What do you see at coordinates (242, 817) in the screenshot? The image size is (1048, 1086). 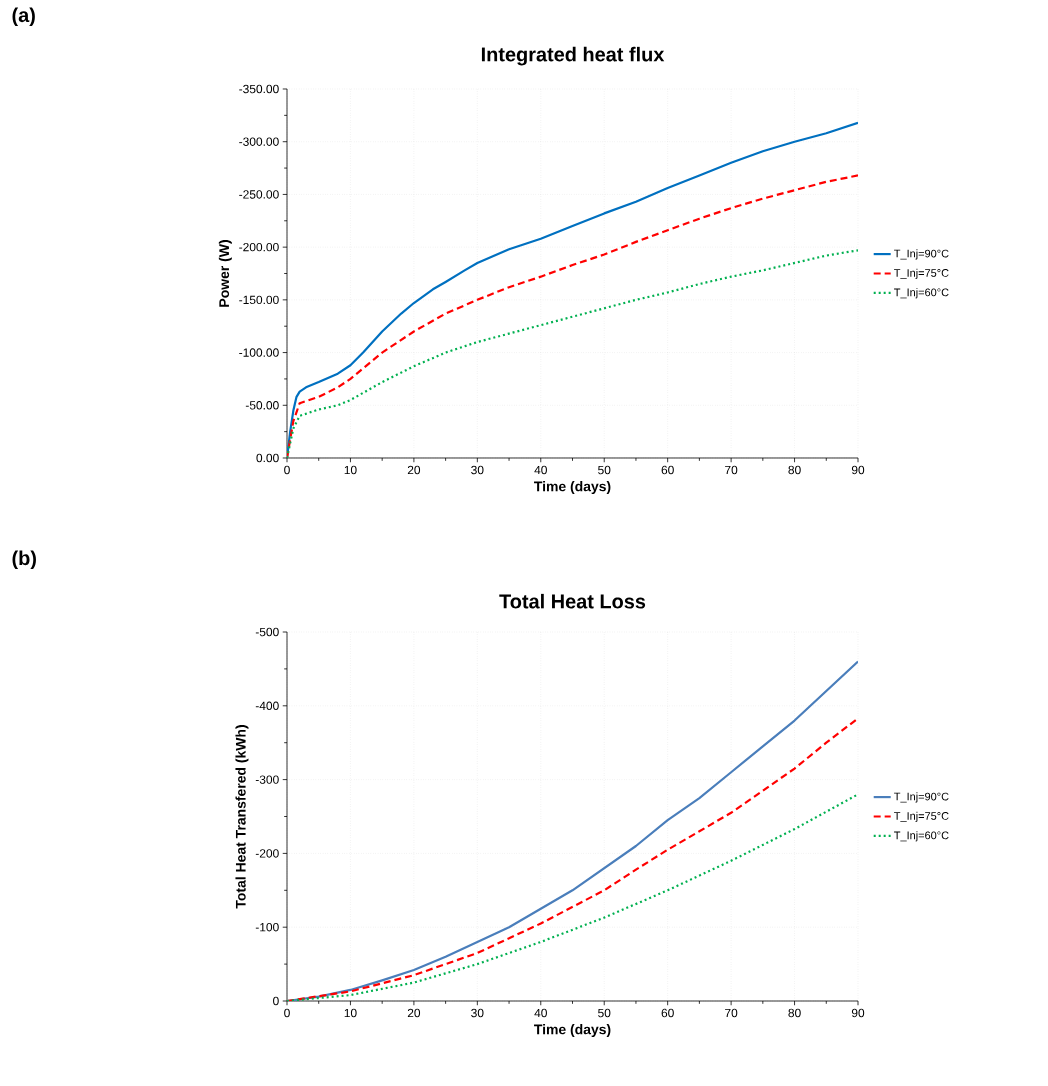 I see `y-axis-title: Total Heat Transfered (kWh)` at bounding box center [242, 817].